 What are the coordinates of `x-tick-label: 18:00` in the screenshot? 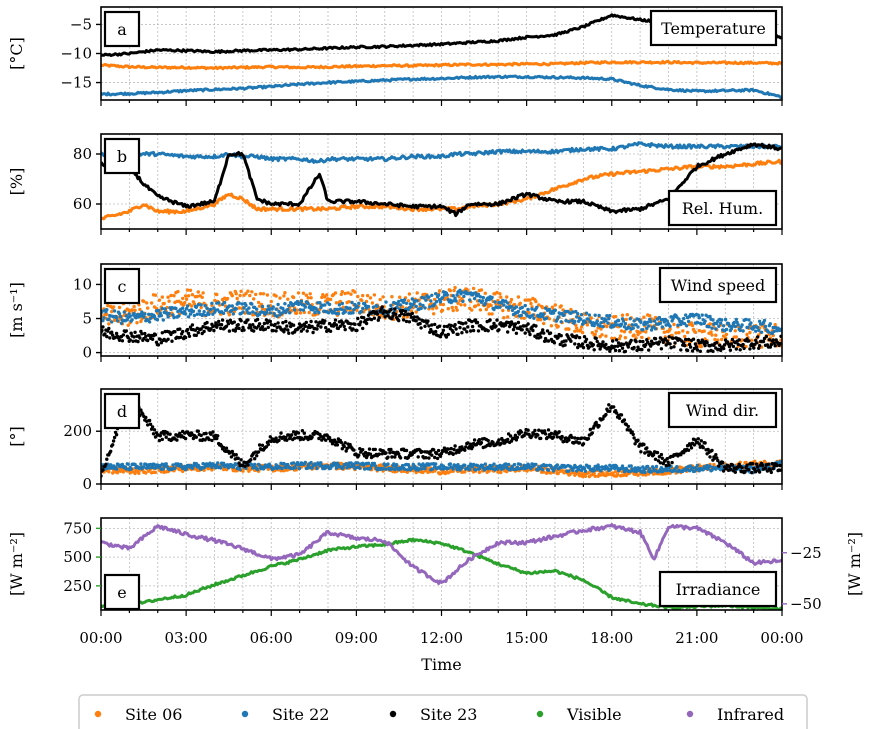 It's located at (611, 638).